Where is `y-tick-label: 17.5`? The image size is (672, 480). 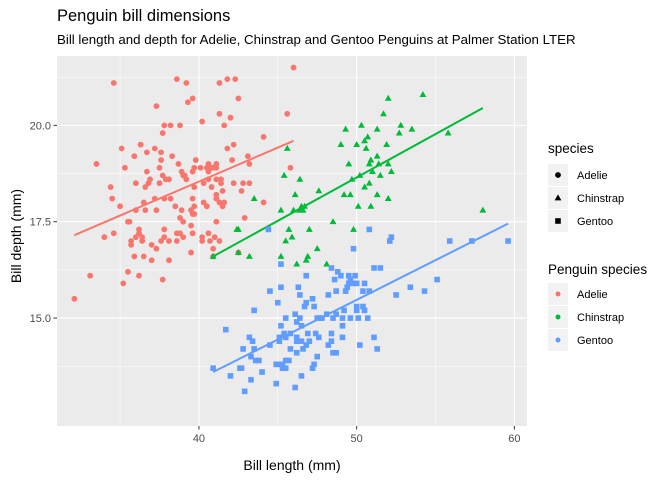 y-tick-label: 17.5 is located at coordinates (40, 223).